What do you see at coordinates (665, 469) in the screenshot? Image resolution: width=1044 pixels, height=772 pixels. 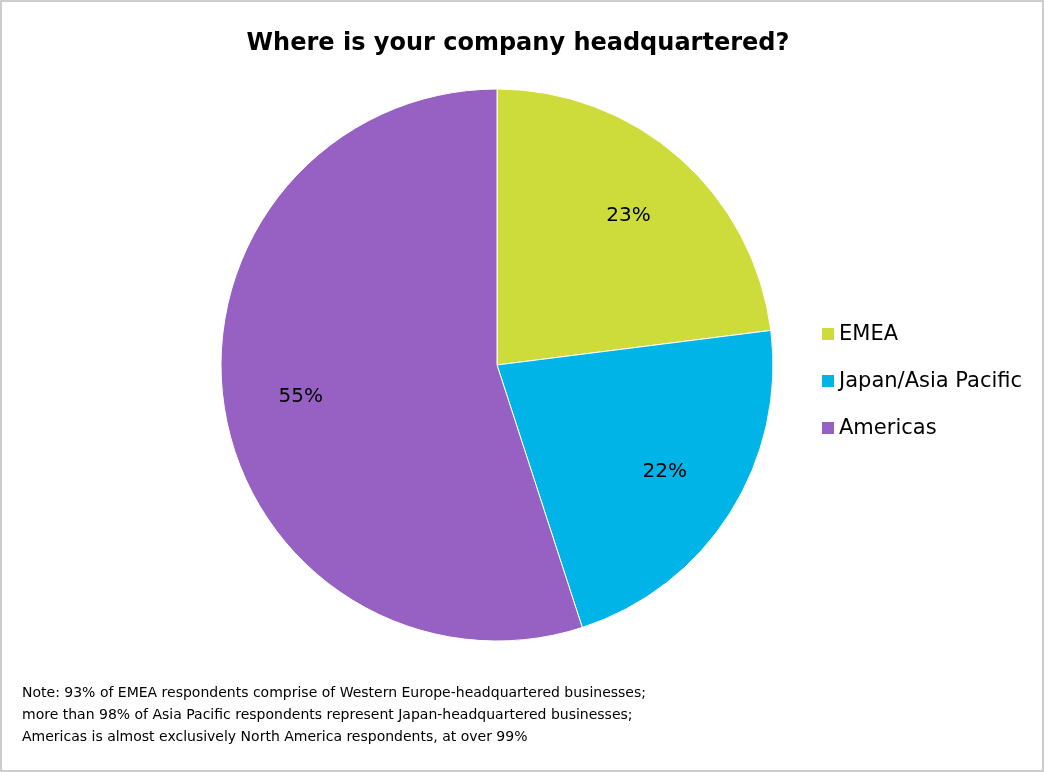 I see `data-label: 22%` at bounding box center [665, 469].